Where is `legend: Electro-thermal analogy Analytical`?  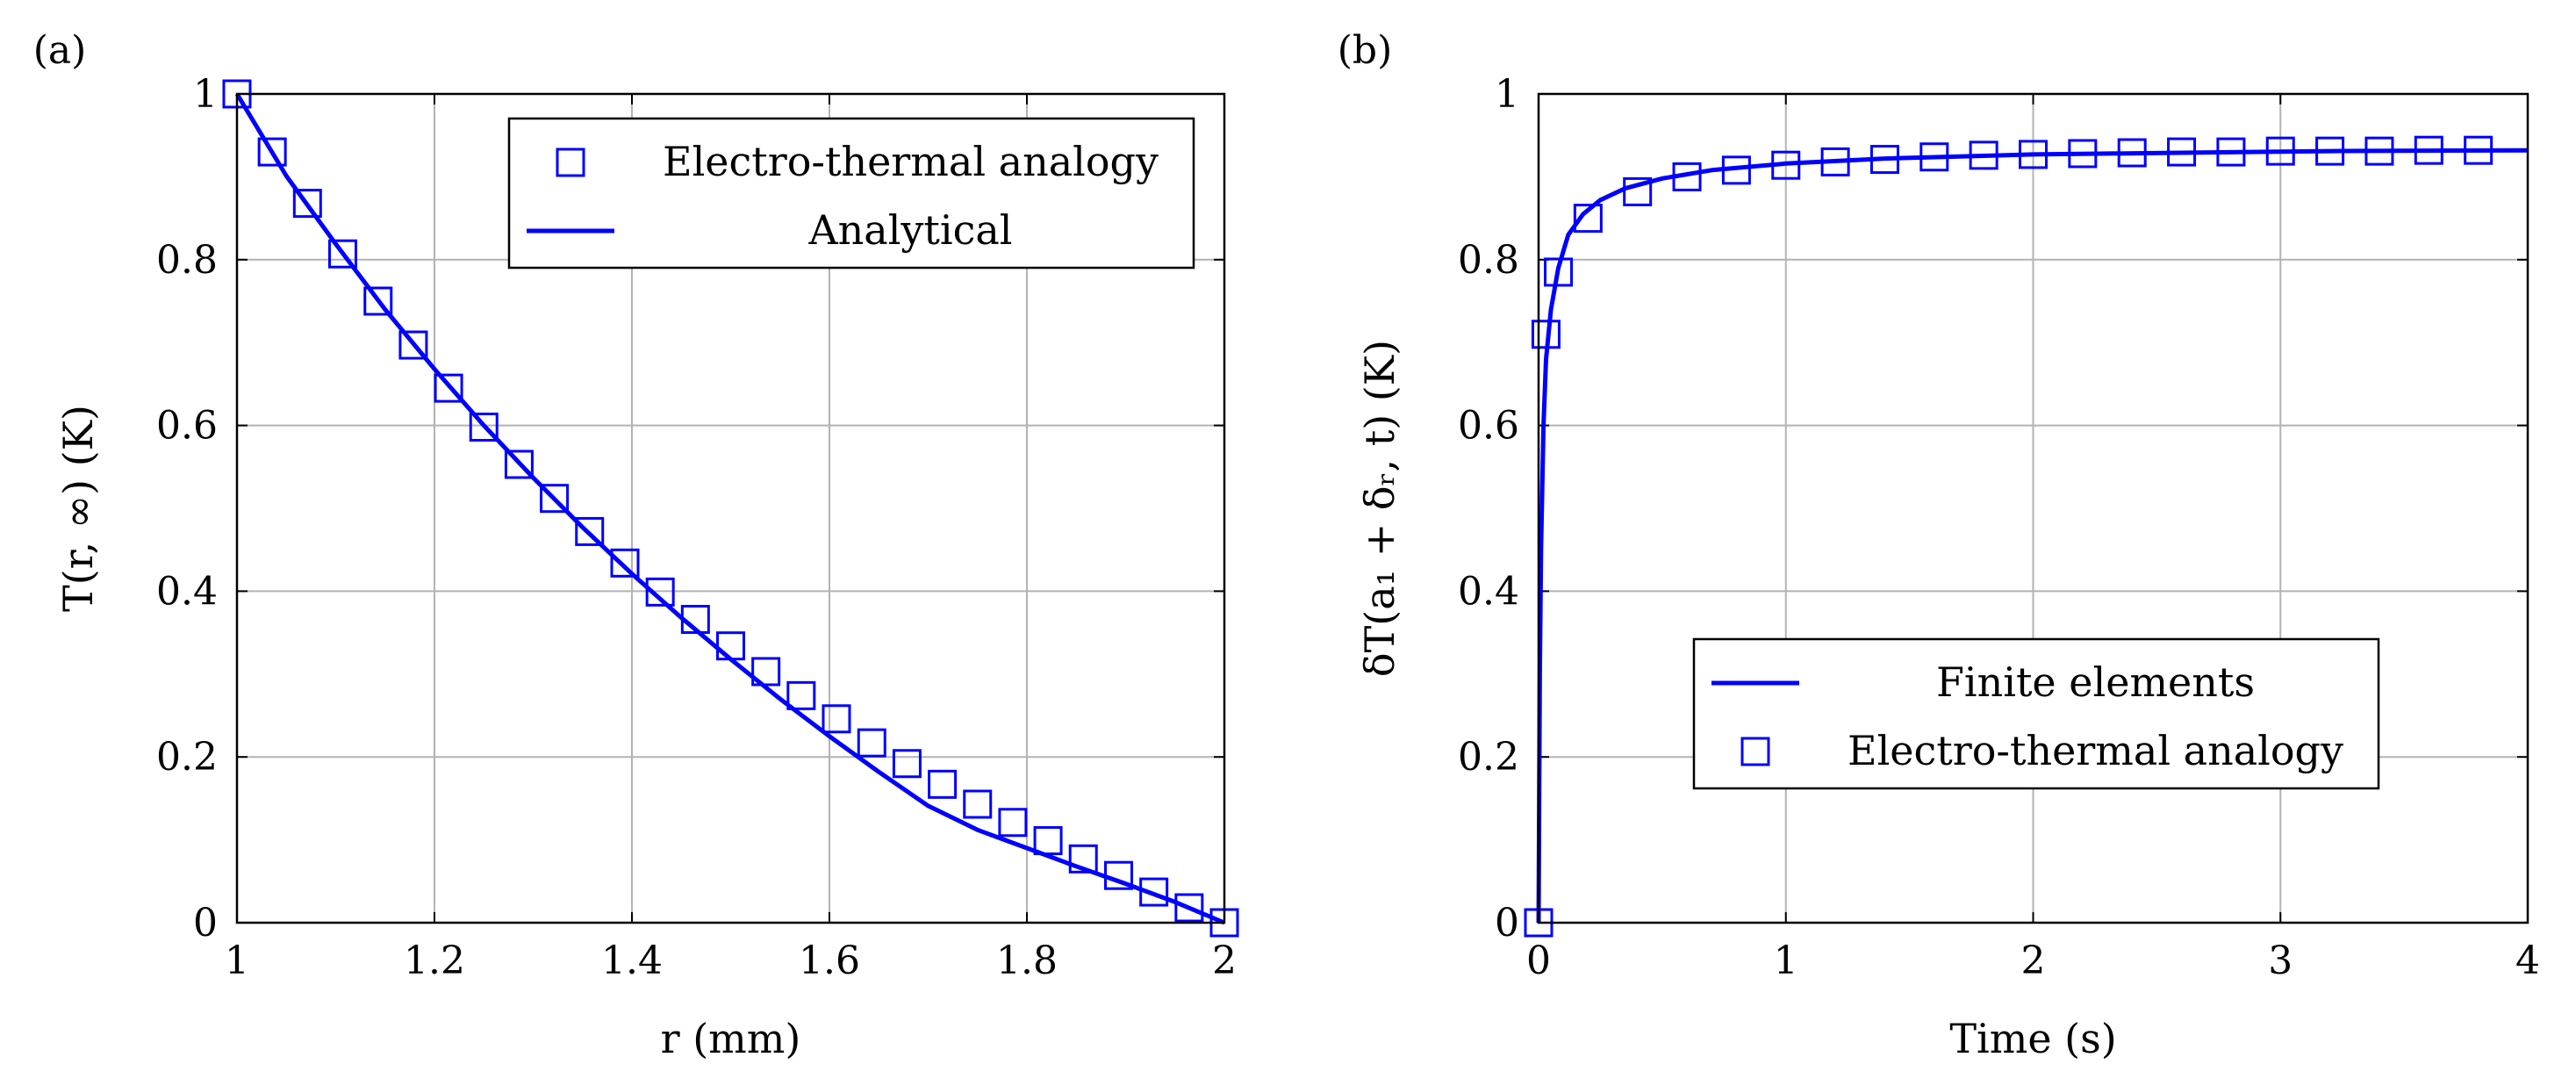
legend: Electro-thermal analogy Analytical is located at coordinates (851, 193).